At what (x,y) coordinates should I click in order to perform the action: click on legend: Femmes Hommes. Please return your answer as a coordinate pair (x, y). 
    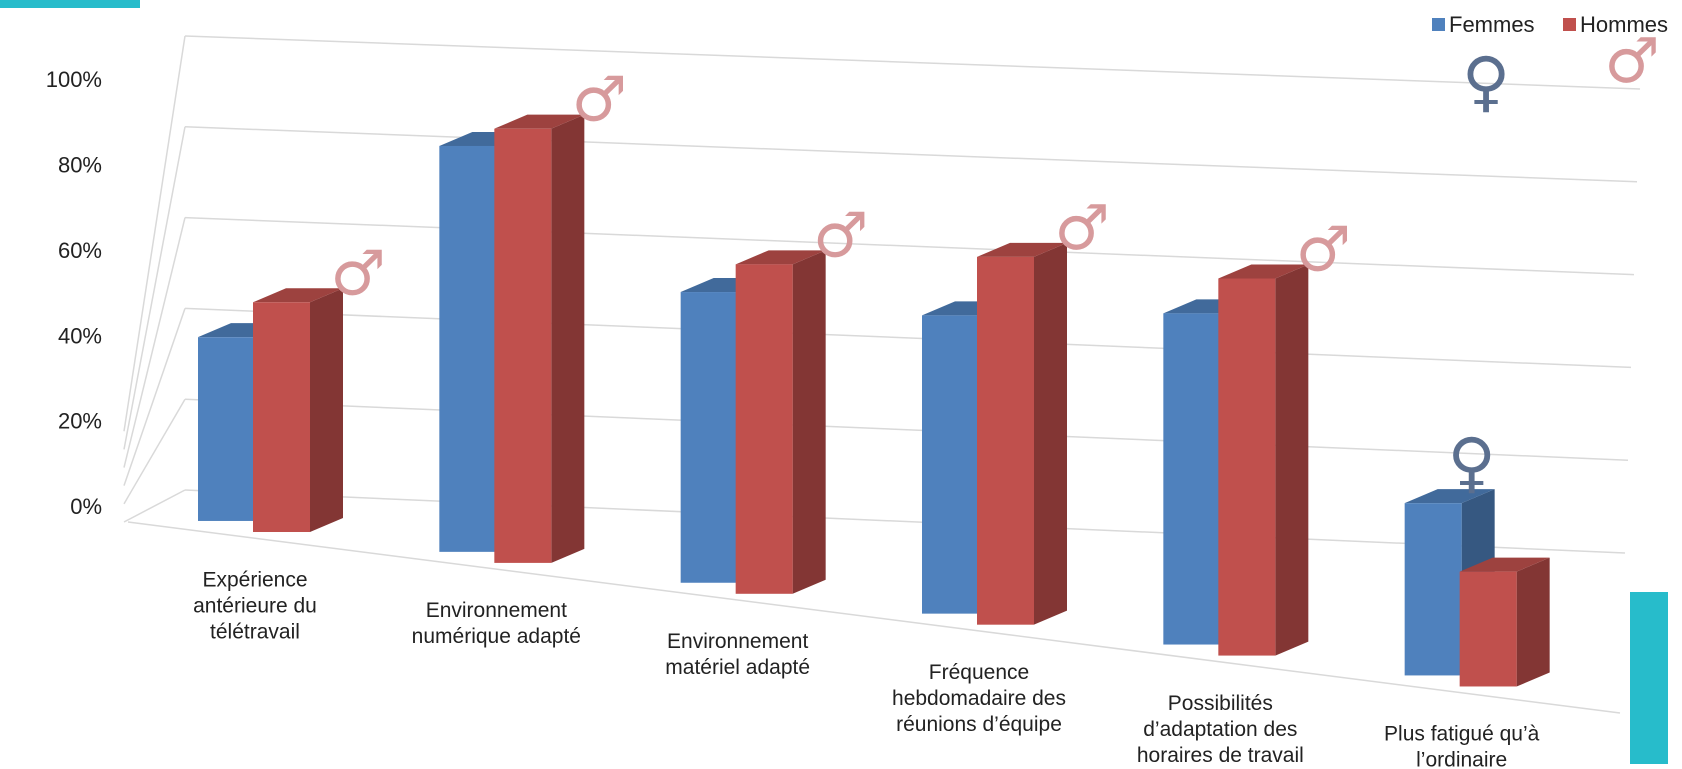
    Looking at the image, I should click on (1550, 24).